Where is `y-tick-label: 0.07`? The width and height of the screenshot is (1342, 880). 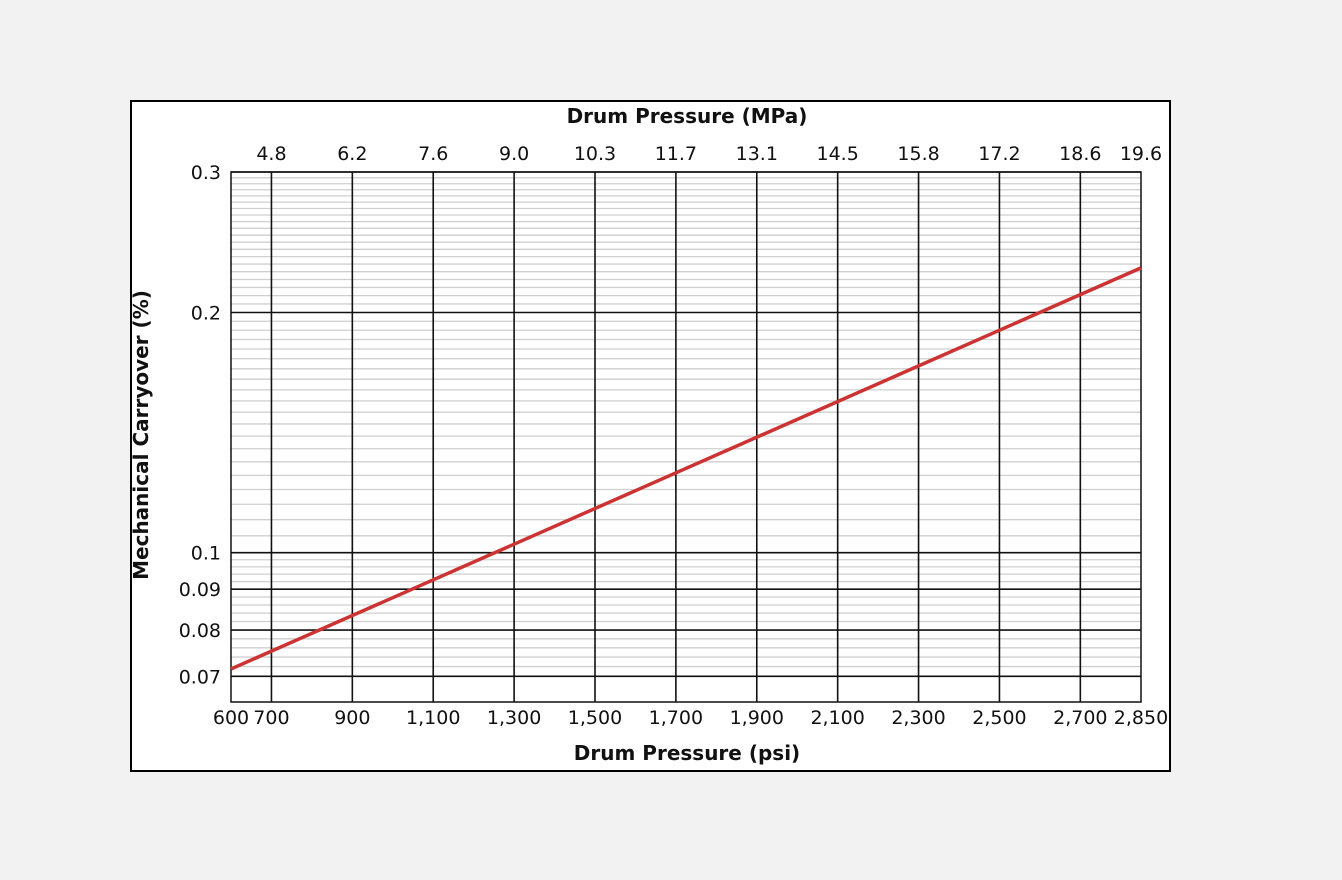 y-tick-label: 0.07 is located at coordinates (200, 677).